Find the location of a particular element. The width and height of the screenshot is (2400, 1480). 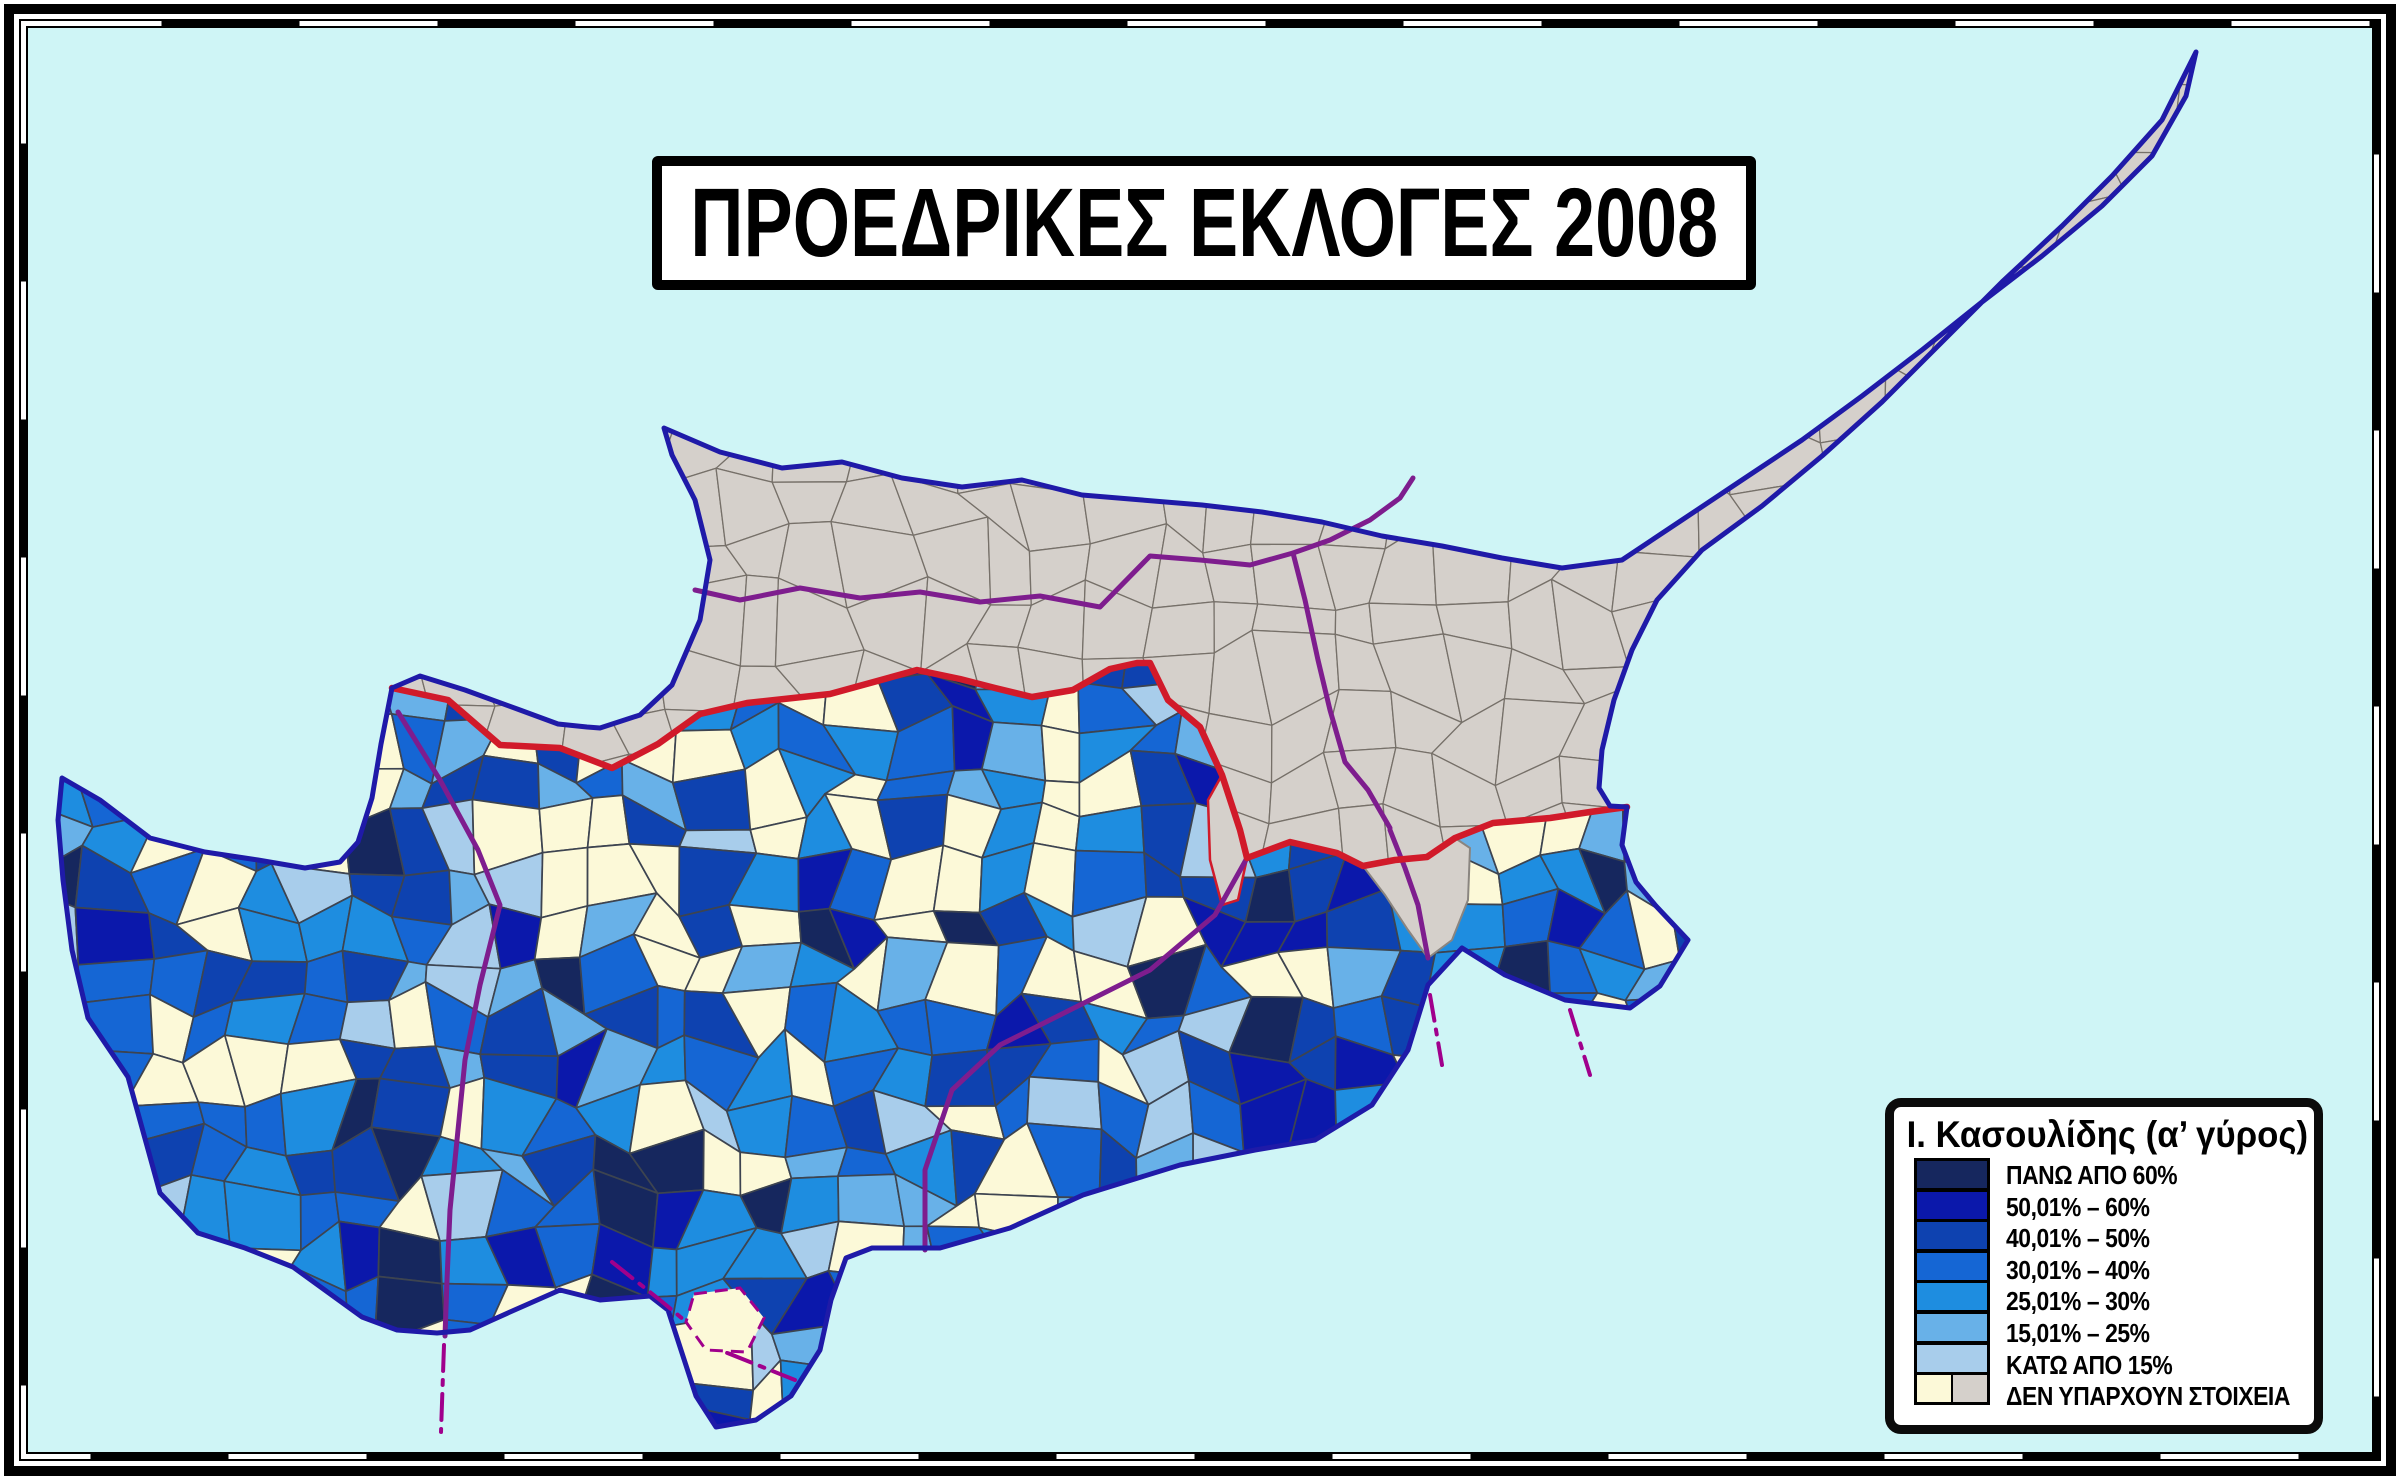

legend-row: 50,01% – 60% is located at coordinates (2104, 1205).